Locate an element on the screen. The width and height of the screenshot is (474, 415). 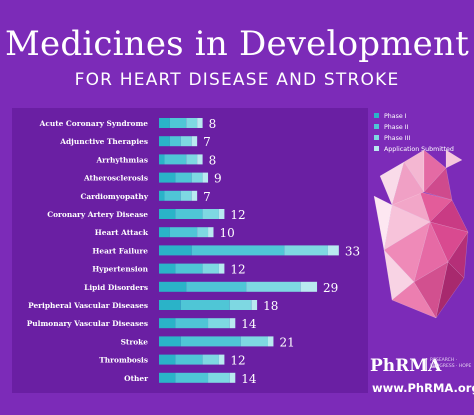
website-link: www.PhRMA.org is located at coordinates (423, 388).